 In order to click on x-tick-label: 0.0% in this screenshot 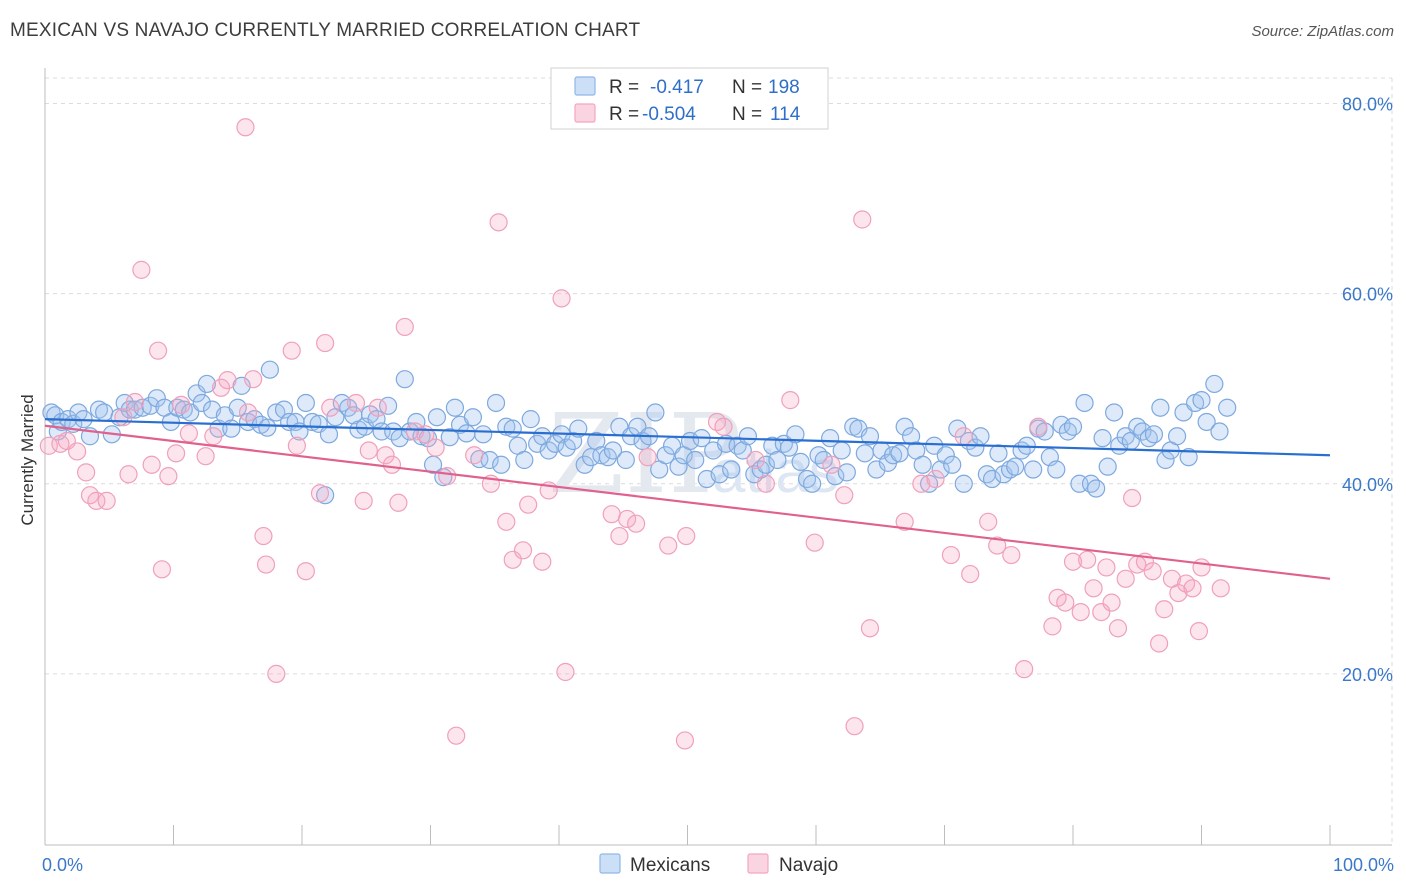, I will do `click(62, 865)`.